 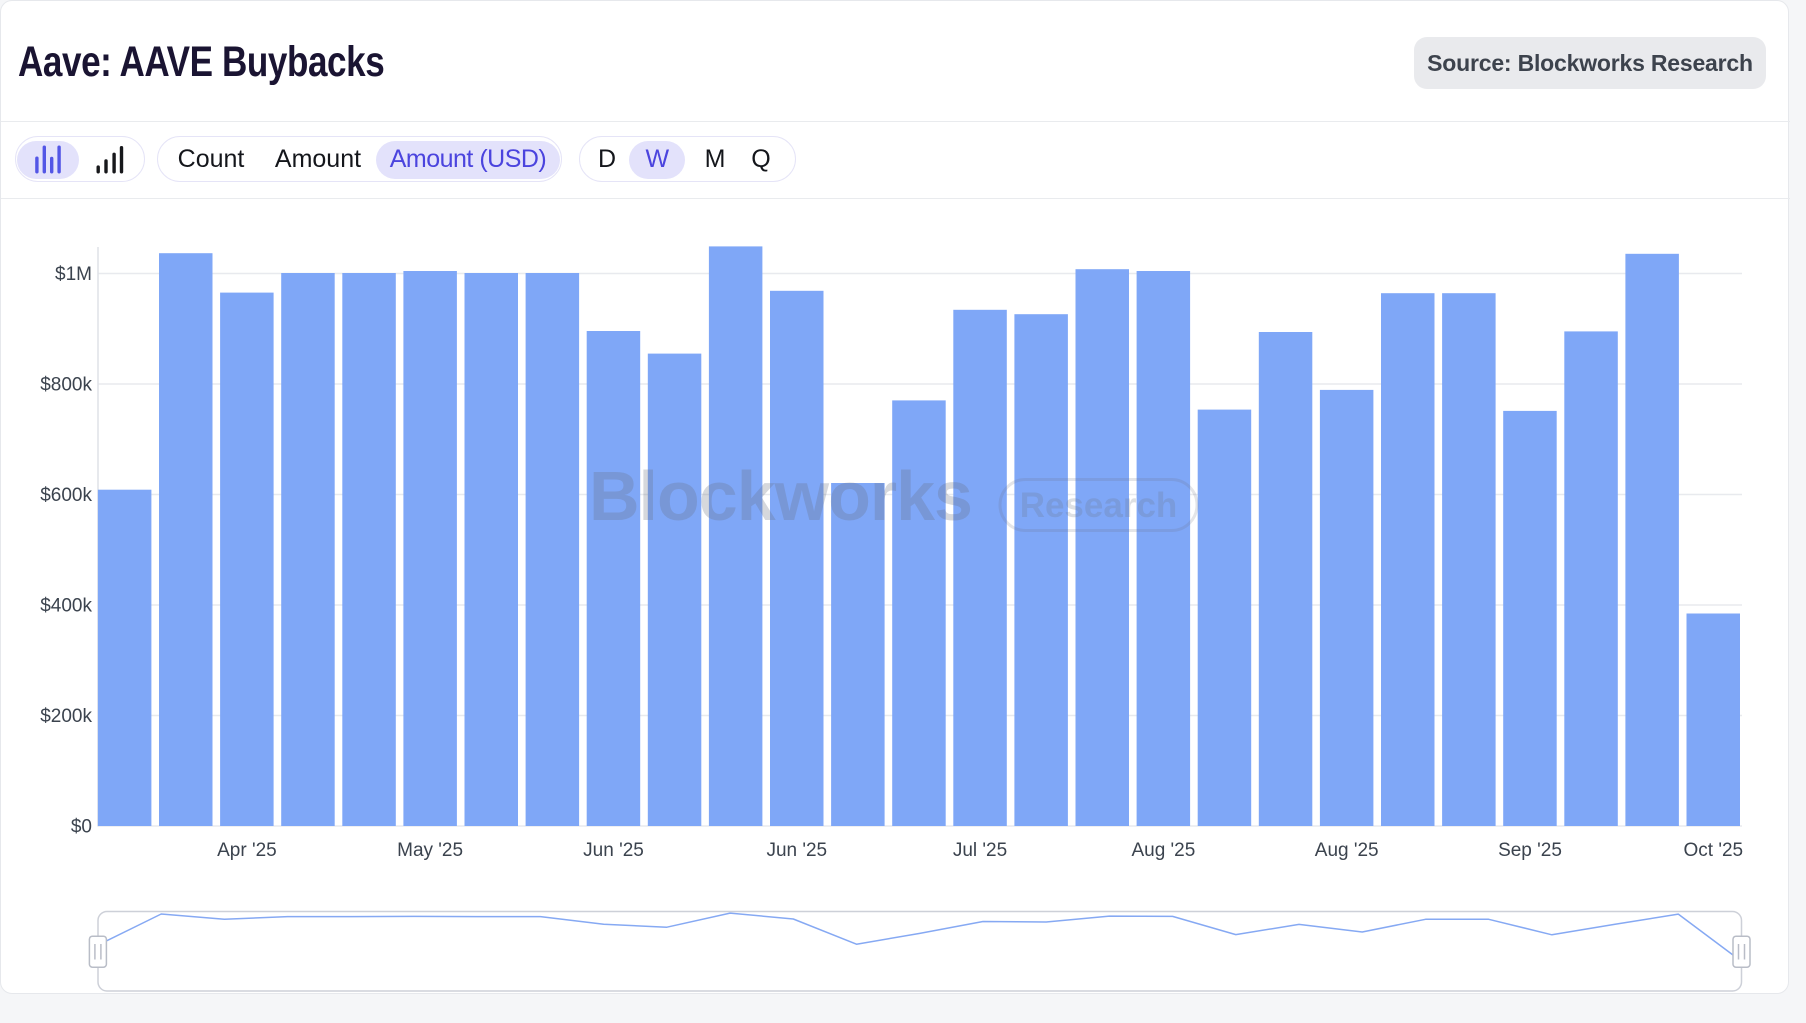 I want to click on svg-text: Sep '25, so click(x=1530, y=850).